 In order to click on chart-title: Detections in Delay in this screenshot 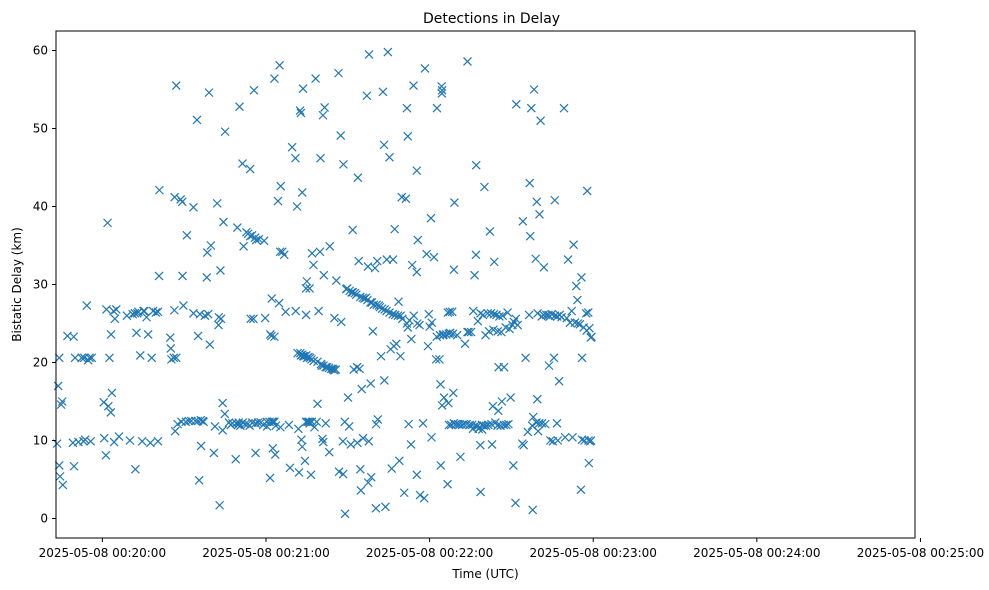, I will do `click(491, 19)`.